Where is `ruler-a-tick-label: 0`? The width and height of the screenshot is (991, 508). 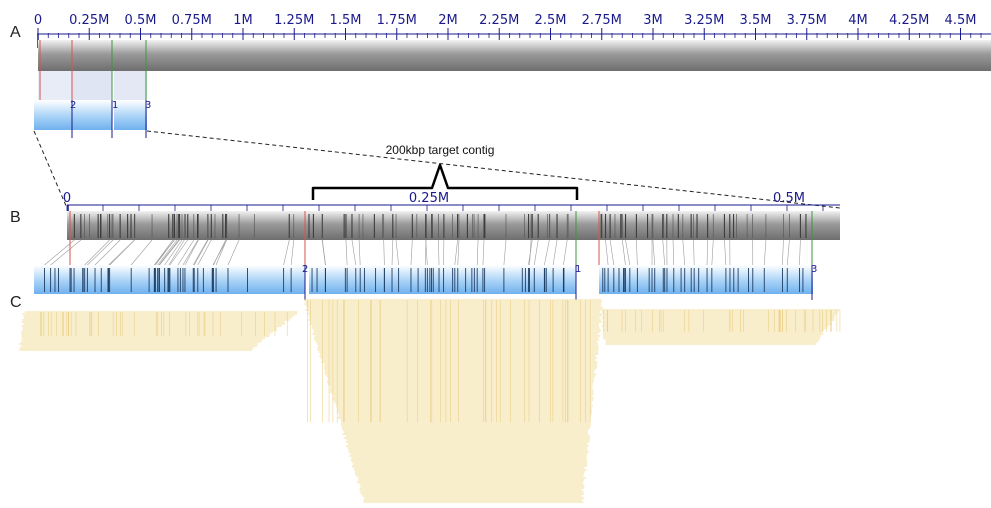 ruler-a-tick-label: 0 is located at coordinates (38, 20).